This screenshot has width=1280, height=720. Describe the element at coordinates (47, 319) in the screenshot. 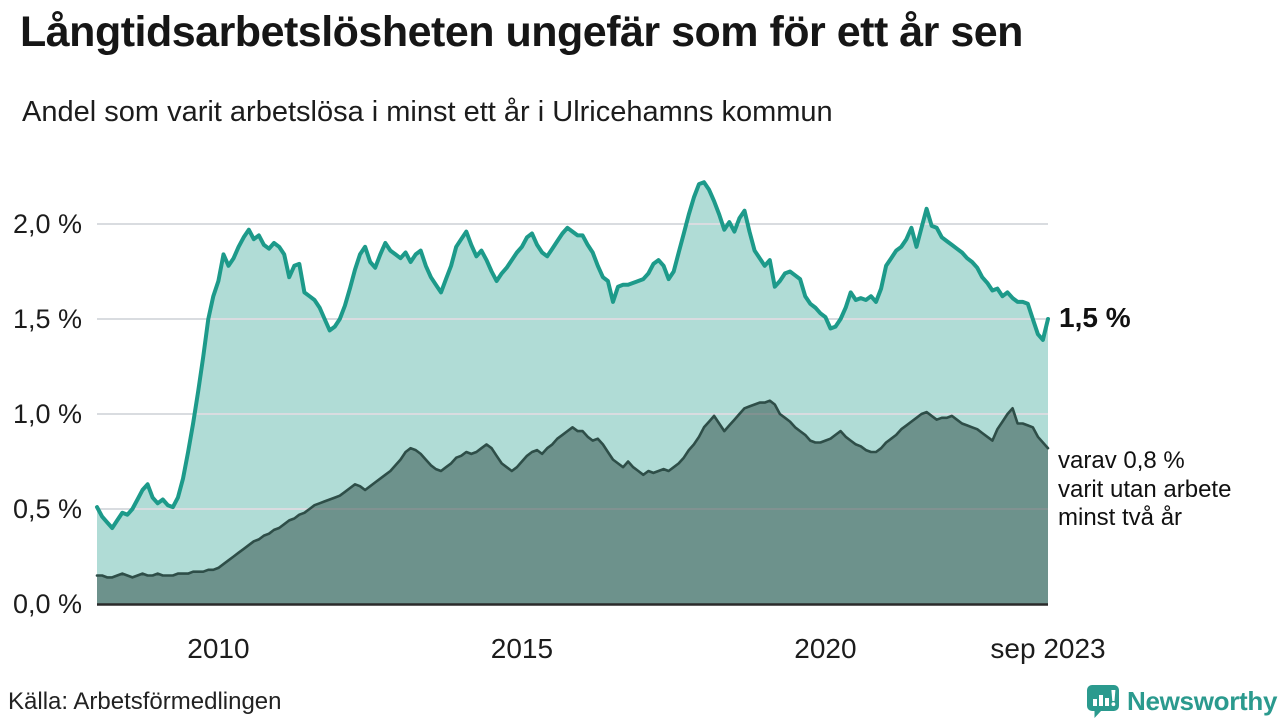

I see `y-tick-label: 1,5 %` at that location.